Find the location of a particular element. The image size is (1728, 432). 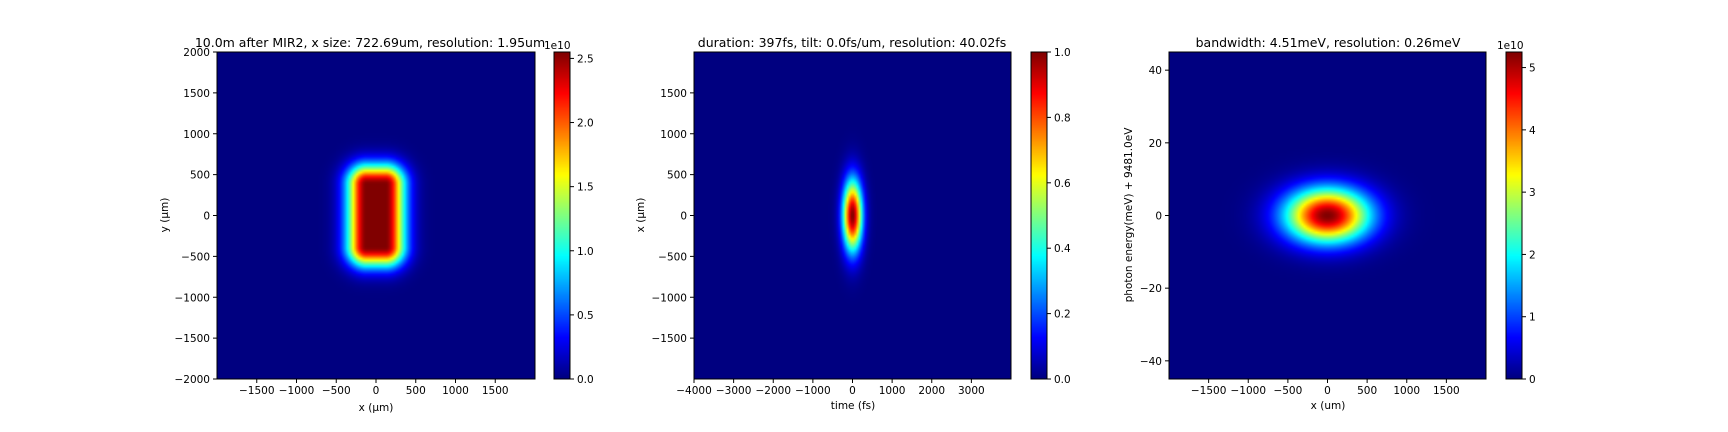

colorbar-axis: 0.0 0.5 1.0 1.5 2.0 2.5 is located at coordinates (582, 219).